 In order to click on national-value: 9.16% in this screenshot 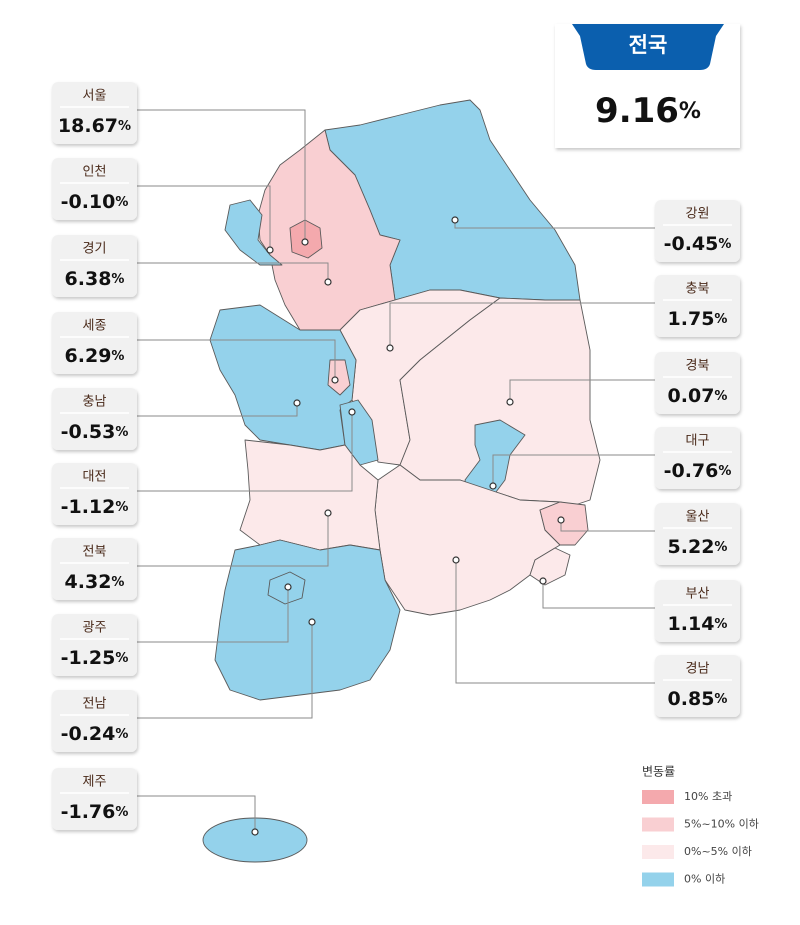, I will do `click(648, 111)`.